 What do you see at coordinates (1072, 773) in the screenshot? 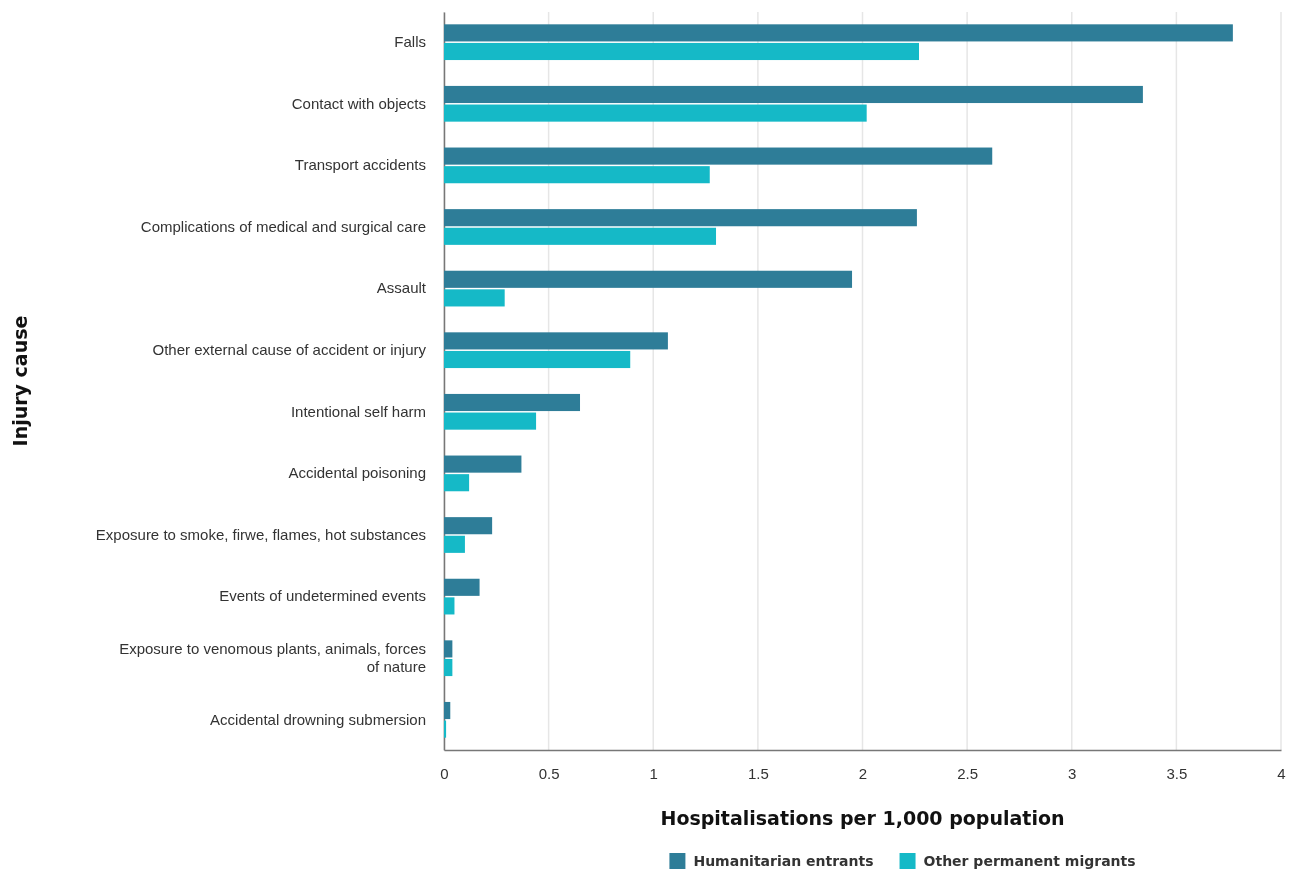
I see `x-tick-label: 3` at bounding box center [1072, 773].